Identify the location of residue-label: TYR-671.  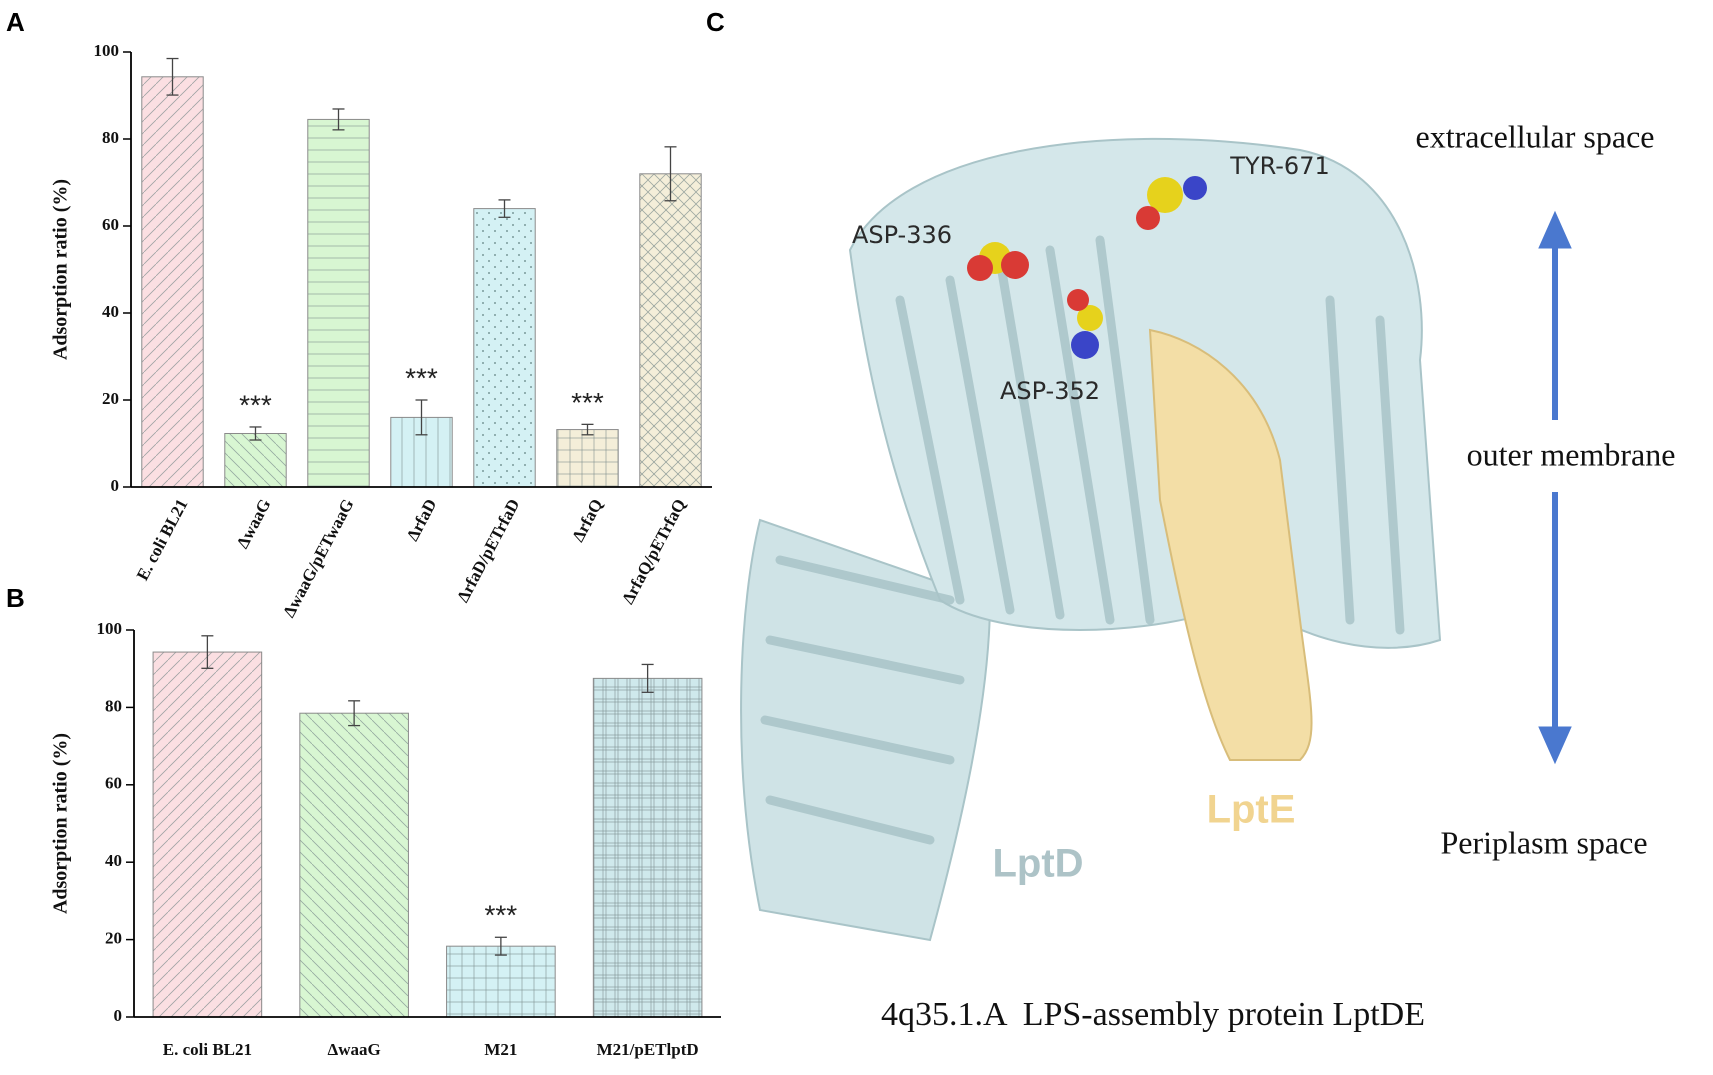
(1279, 166).